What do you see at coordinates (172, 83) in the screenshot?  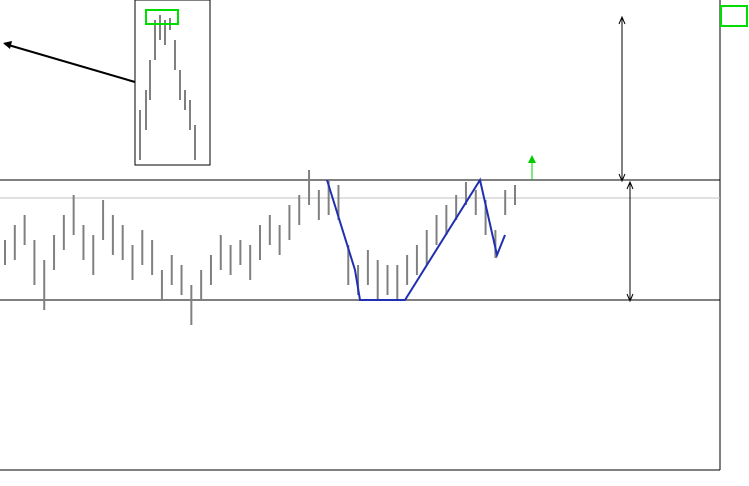 I see `inset-chart` at bounding box center [172, 83].